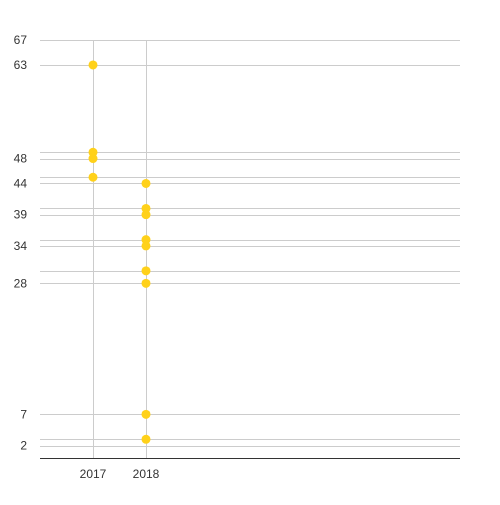  I want to click on data-points, so click(119, 252).